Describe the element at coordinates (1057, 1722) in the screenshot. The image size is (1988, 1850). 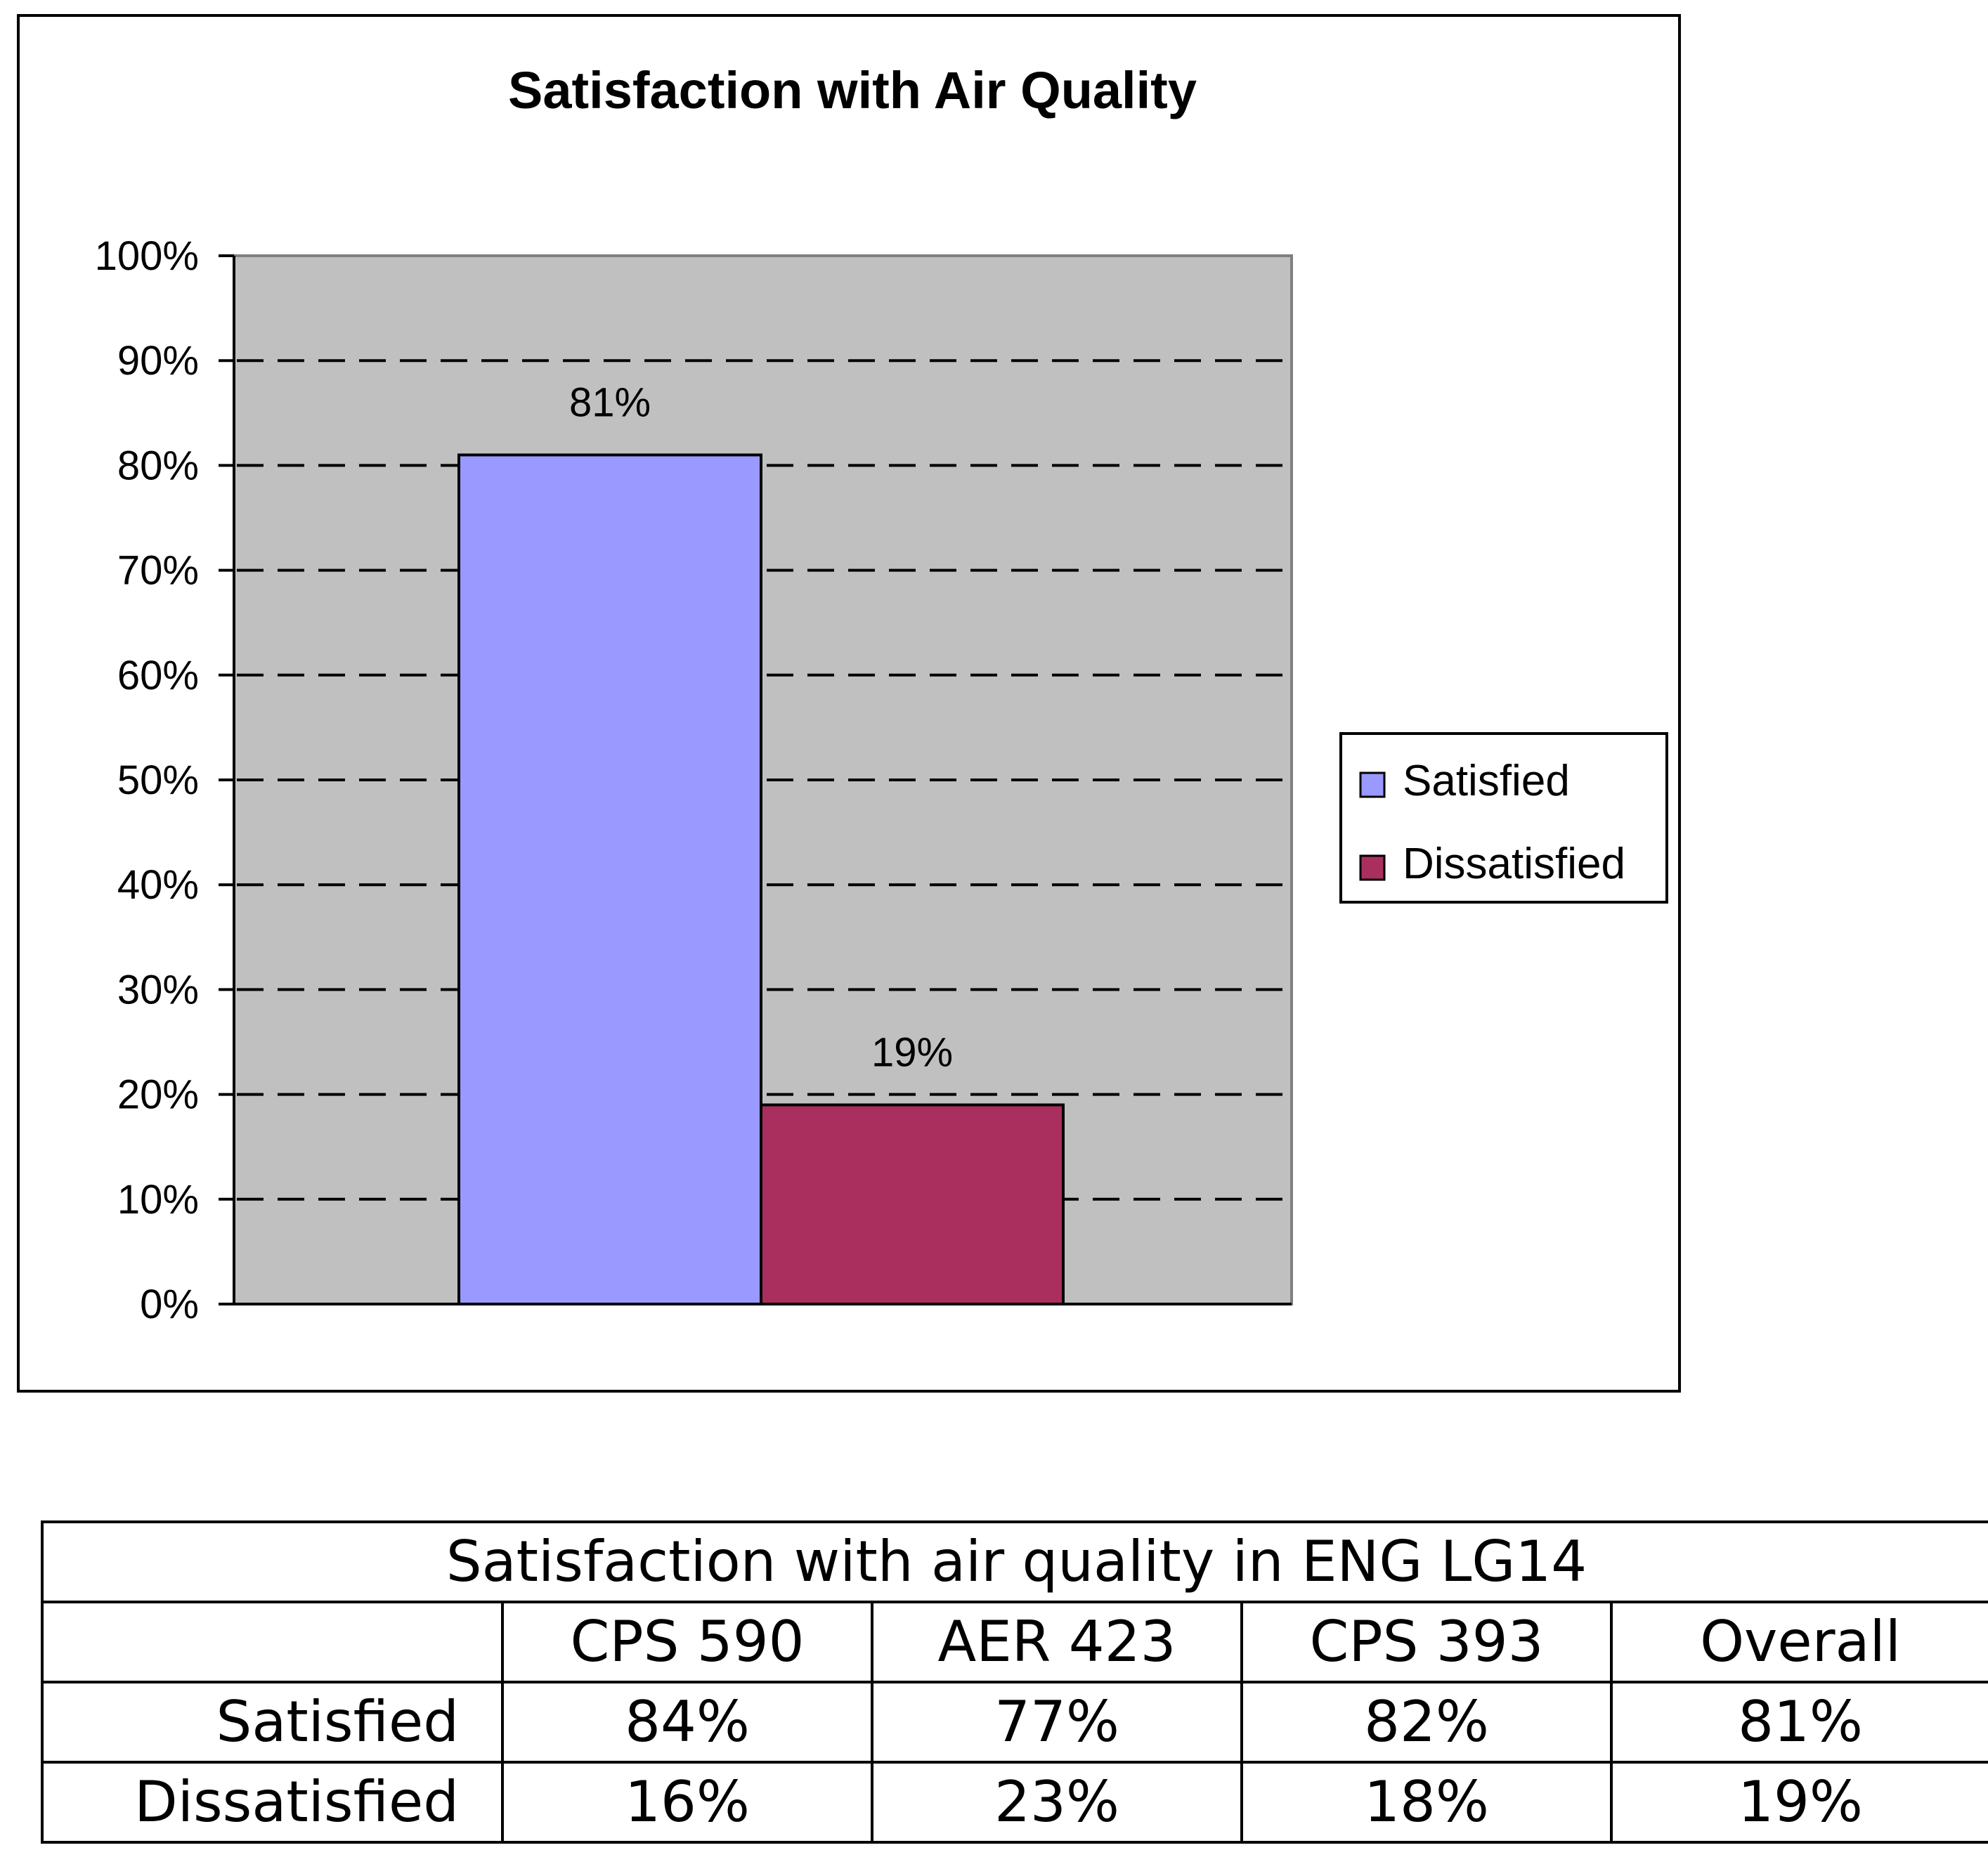
I see `table-cell: 77%` at that location.